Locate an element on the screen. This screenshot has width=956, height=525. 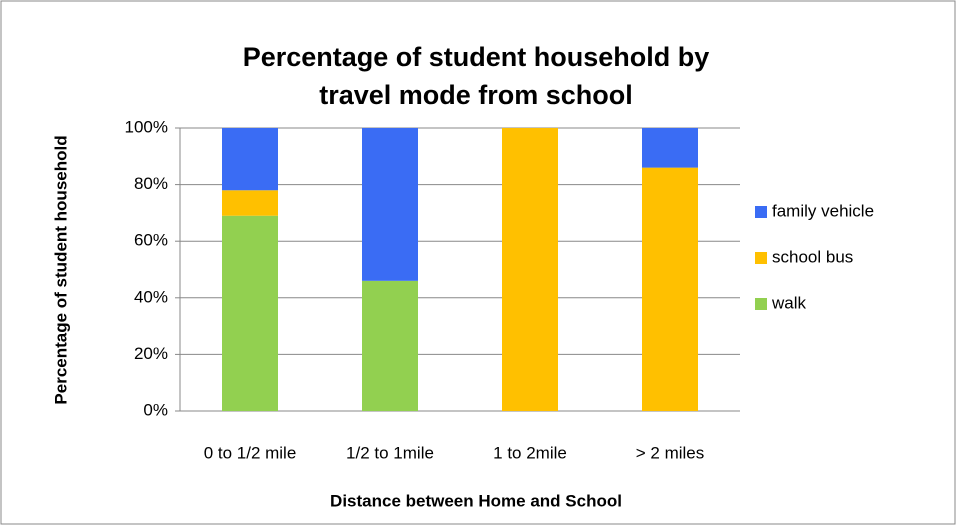
legend-label: school bus is located at coordinates (812, 256).